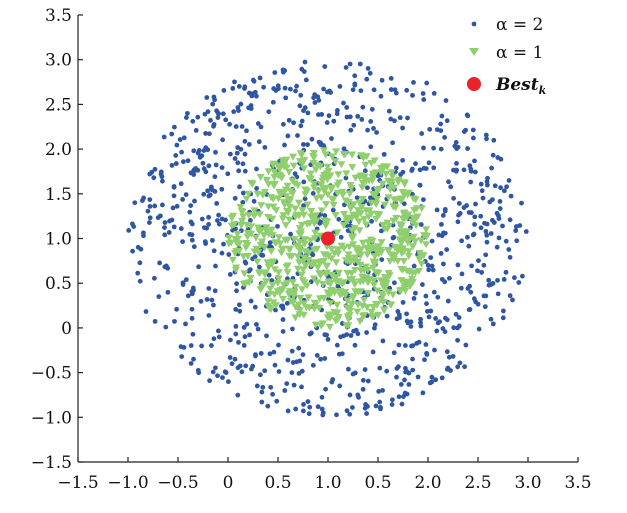 This screenshot has height=513, width=627. I want to click on legend-label-alpha-2: α = 2, so click(519, 25).